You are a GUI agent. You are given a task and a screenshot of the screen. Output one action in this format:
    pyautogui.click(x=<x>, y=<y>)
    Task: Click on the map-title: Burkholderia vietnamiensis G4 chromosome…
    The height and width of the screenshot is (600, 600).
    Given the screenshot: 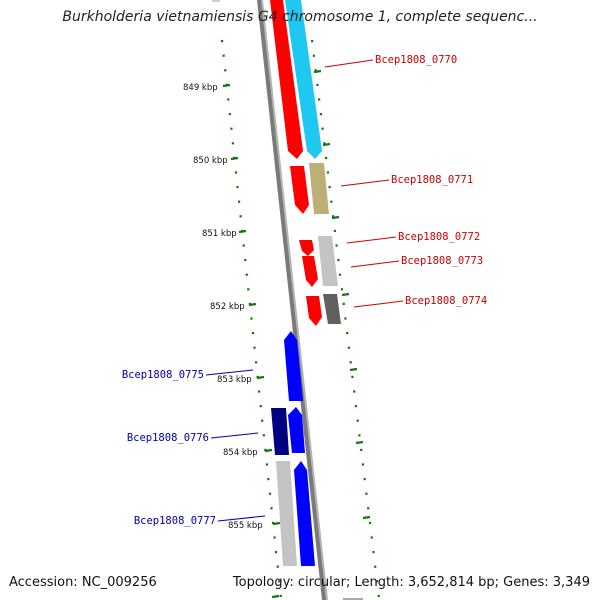 What is the action you would take?
    pyautogui.click(x=300, y=17)
    